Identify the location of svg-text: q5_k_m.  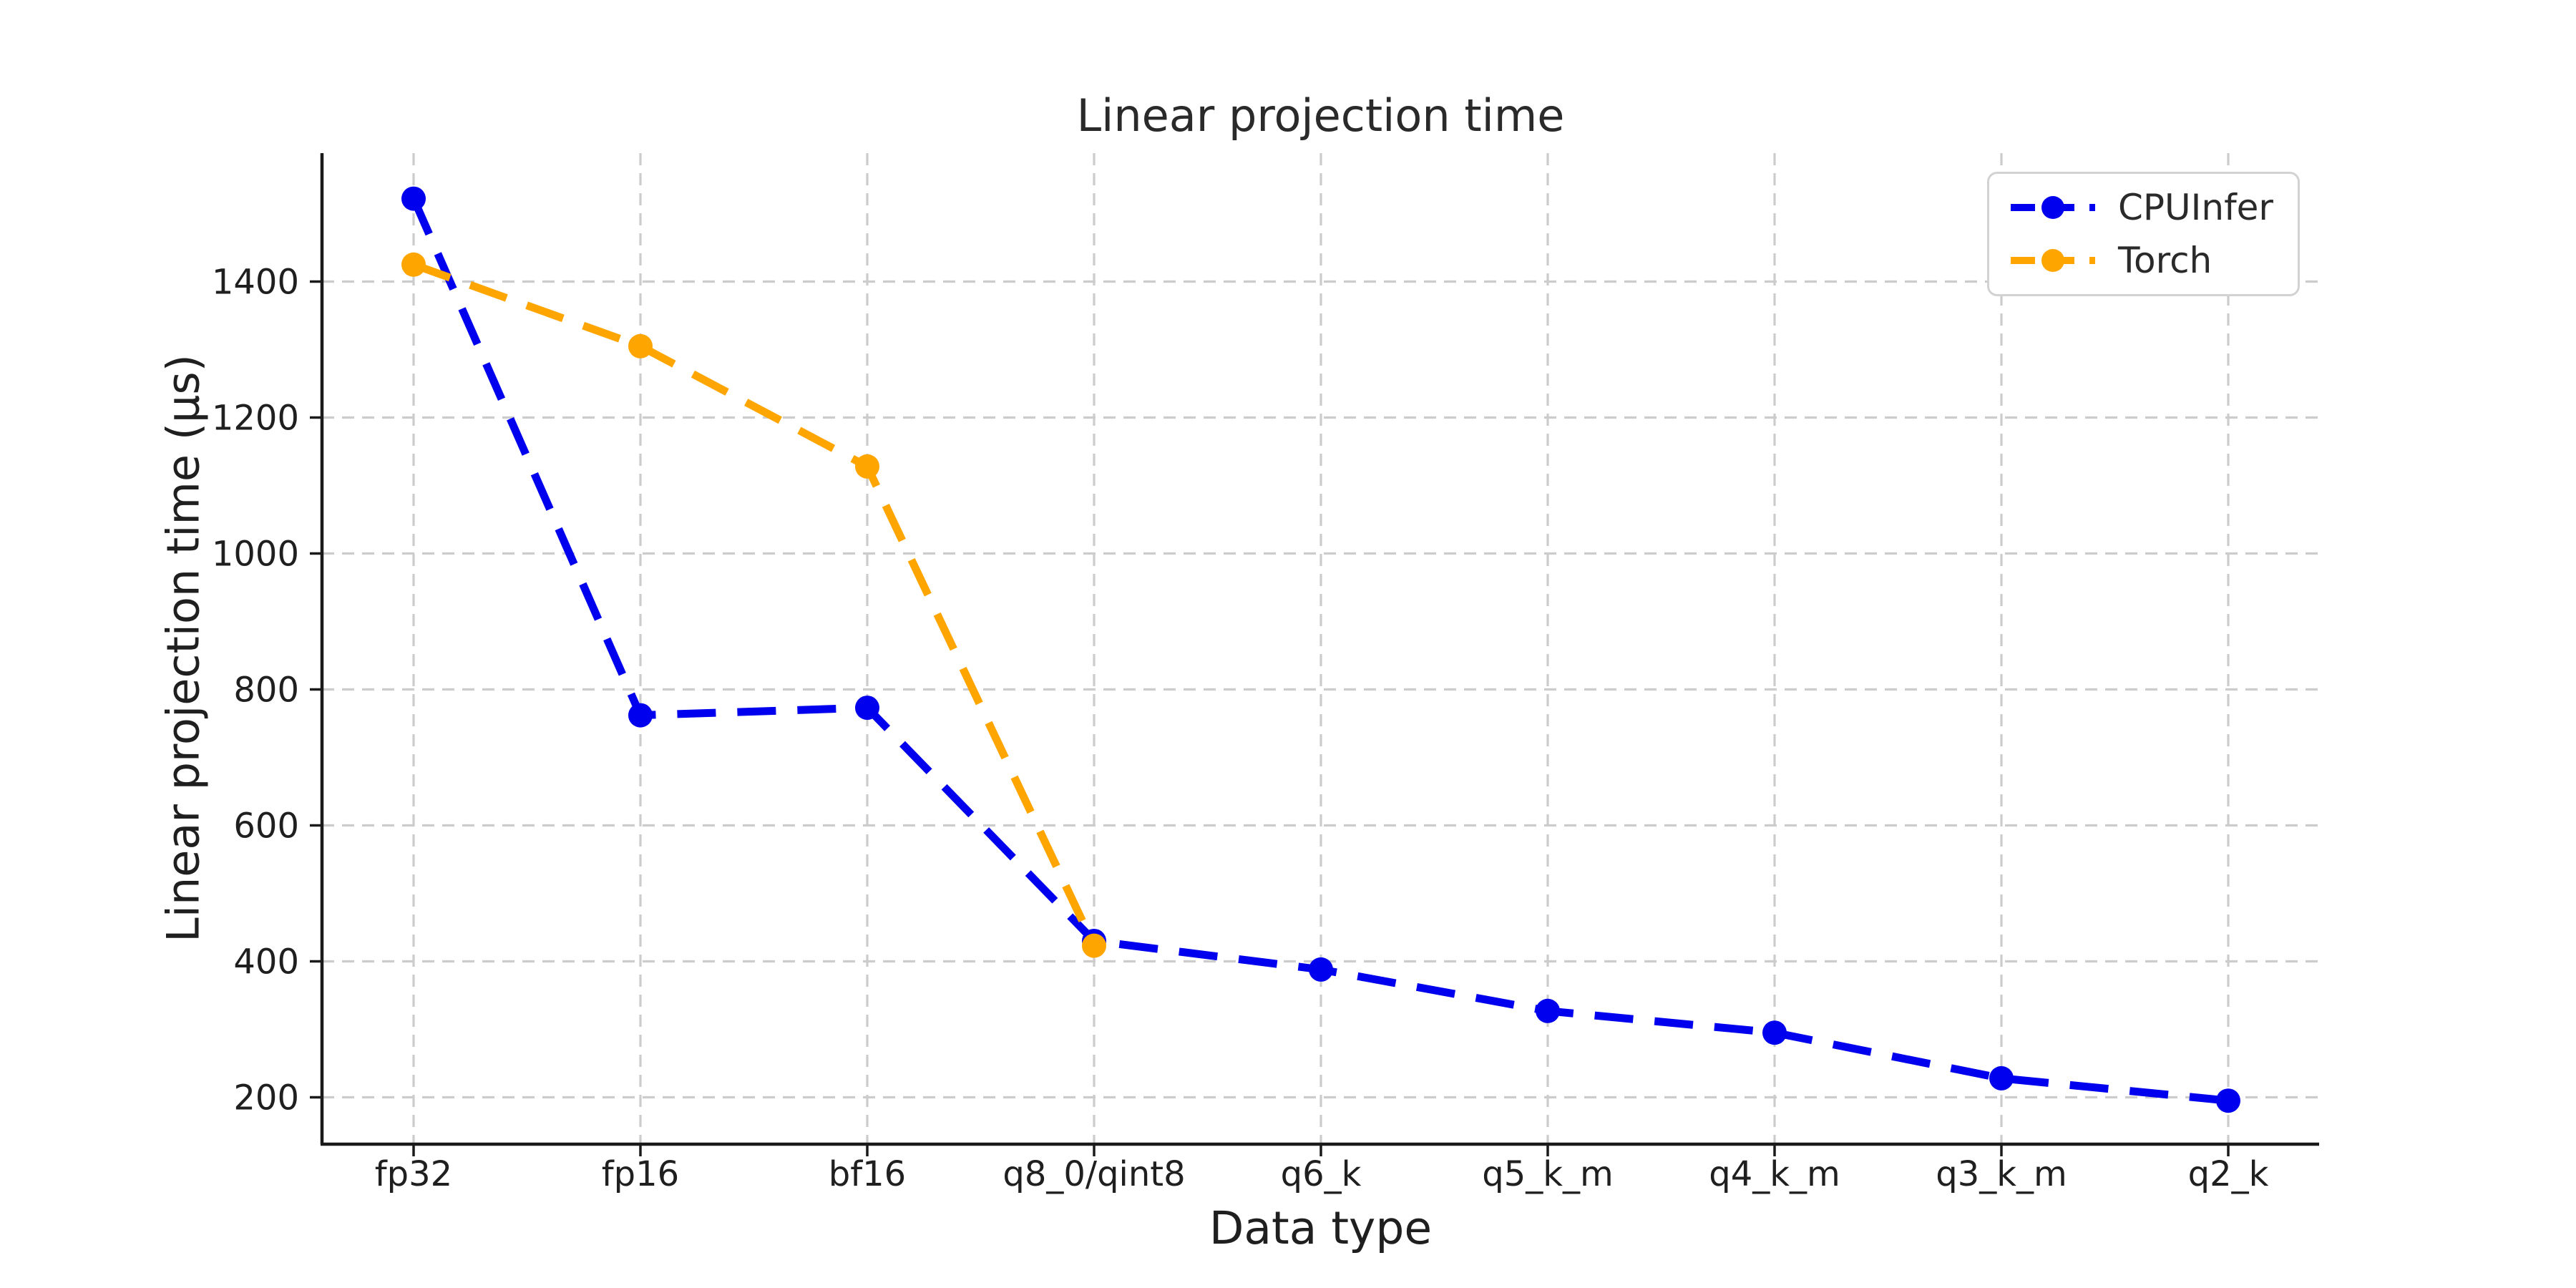
(1548, 1174).